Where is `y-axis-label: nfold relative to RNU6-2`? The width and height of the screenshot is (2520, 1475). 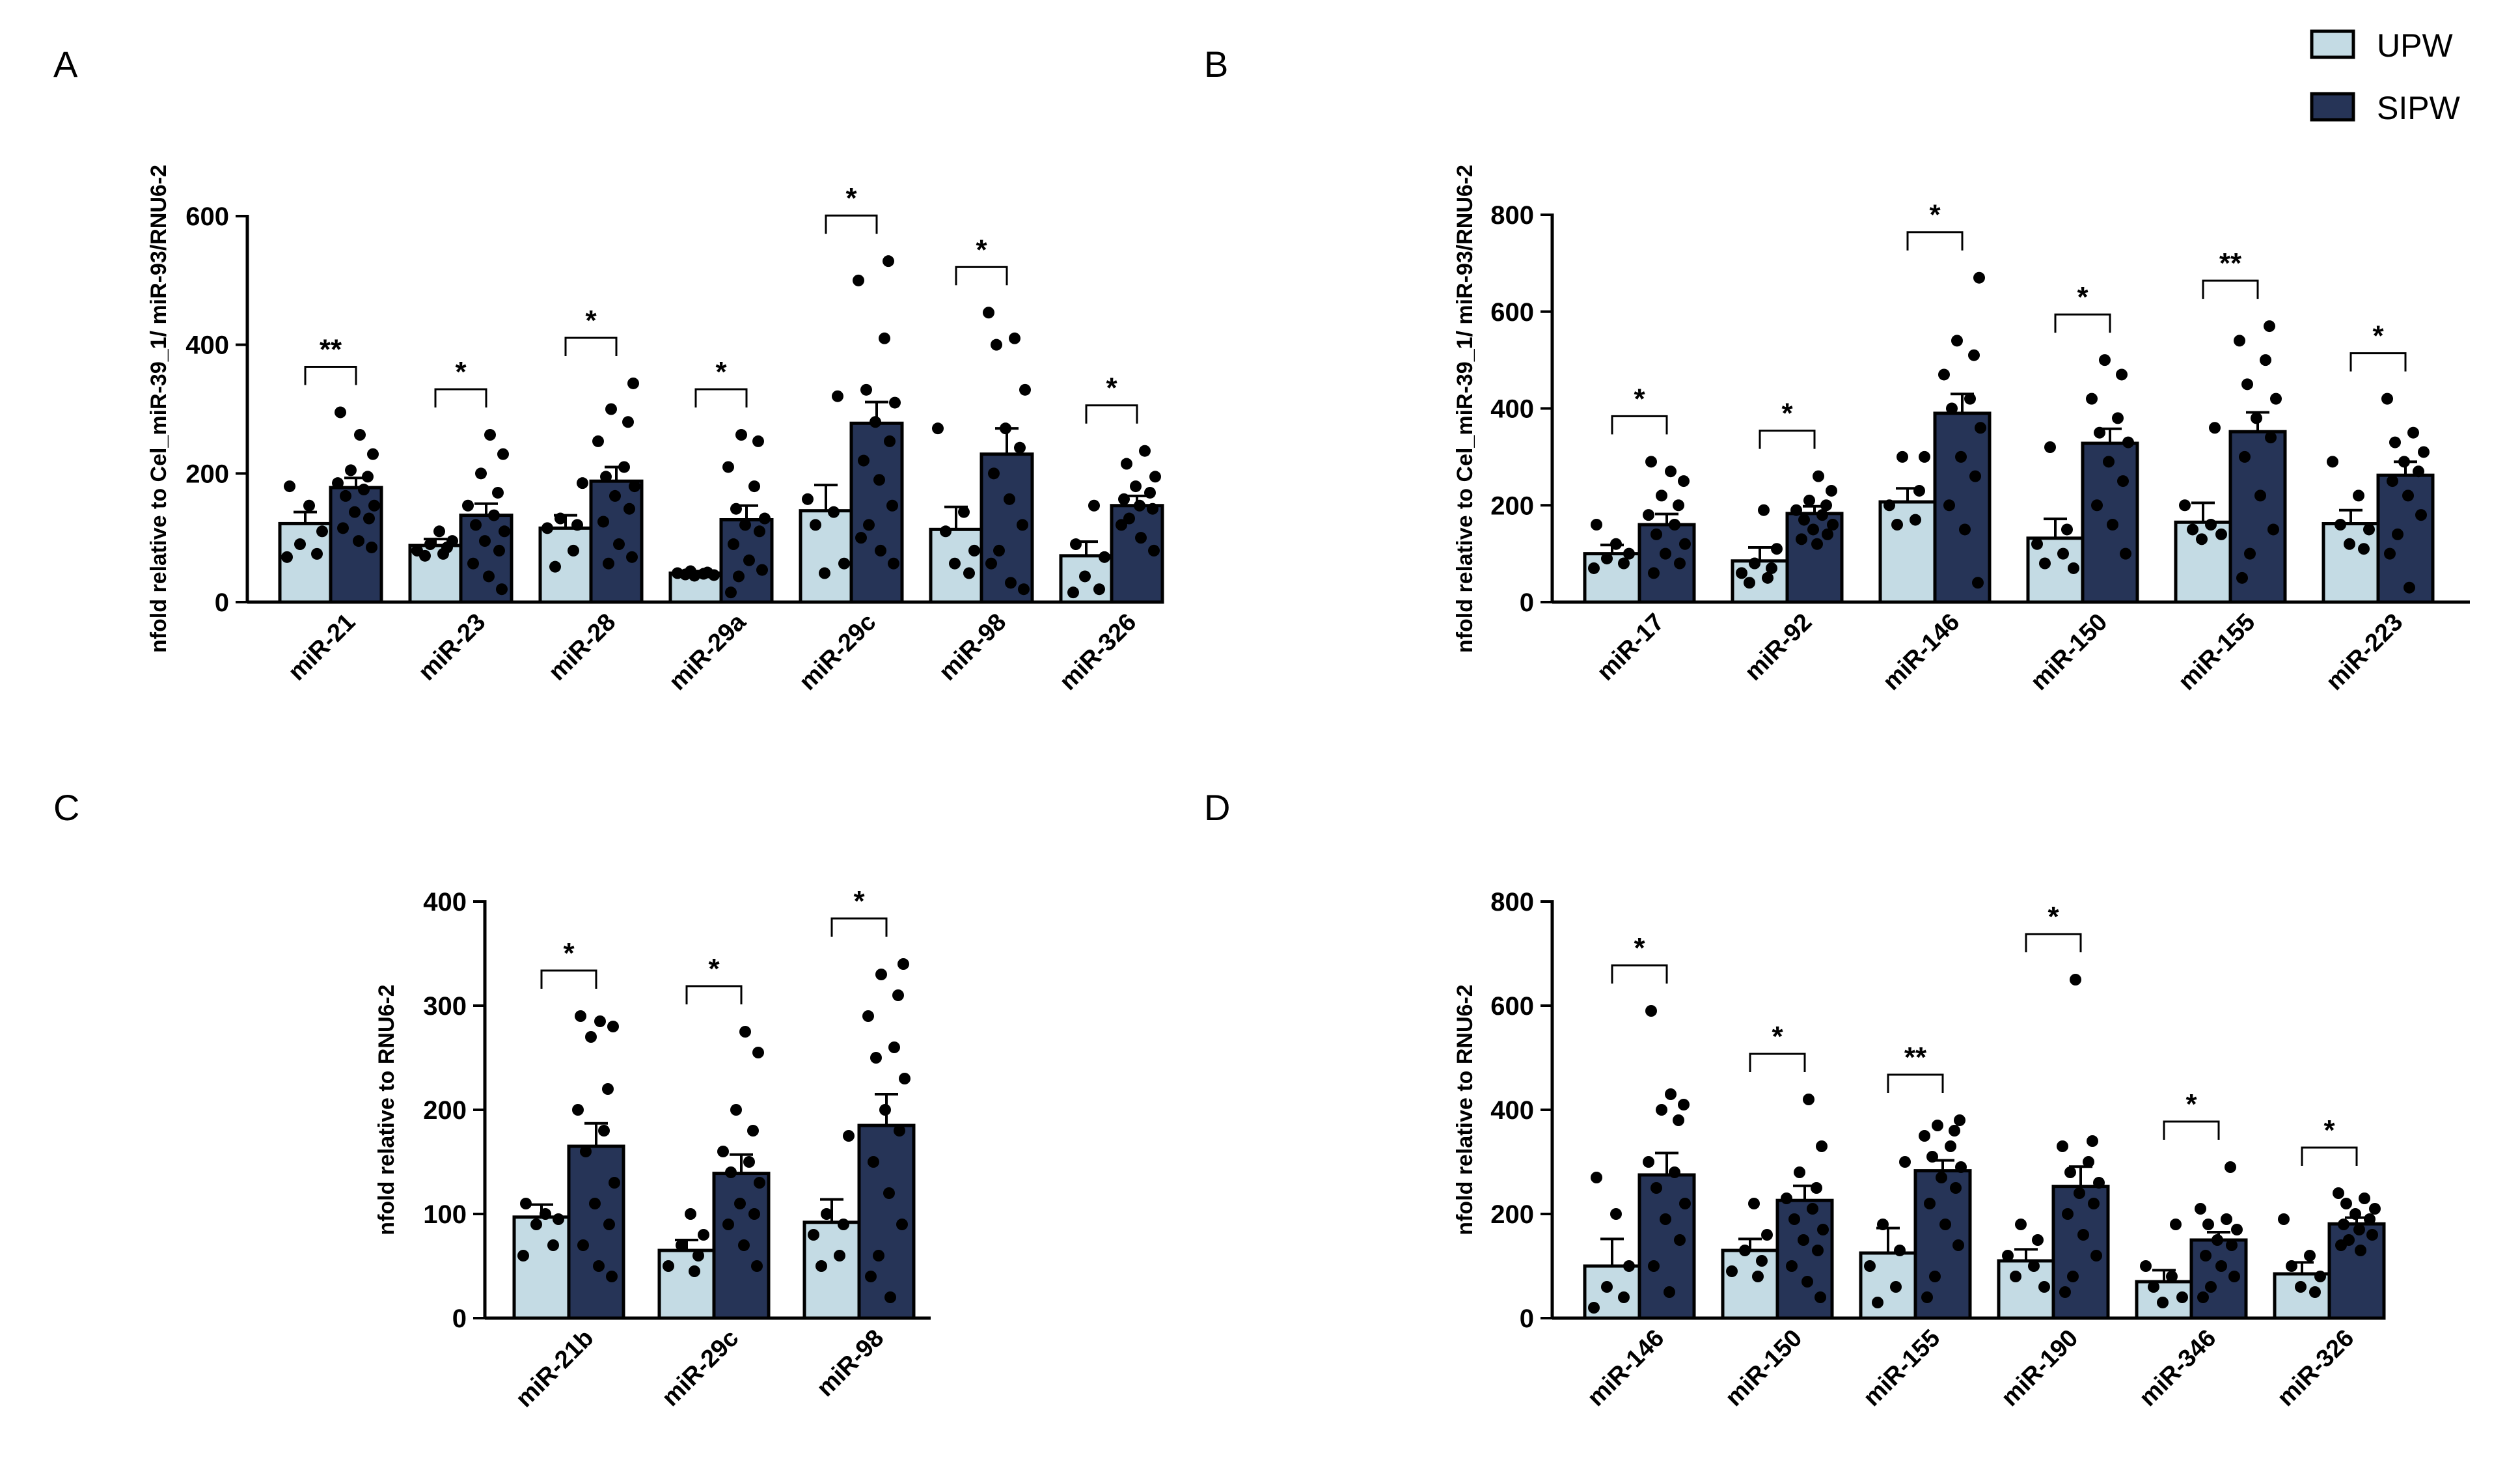 y-axis-label: nfold relative to RNU6-2 is located at coordinates (386, 1109).